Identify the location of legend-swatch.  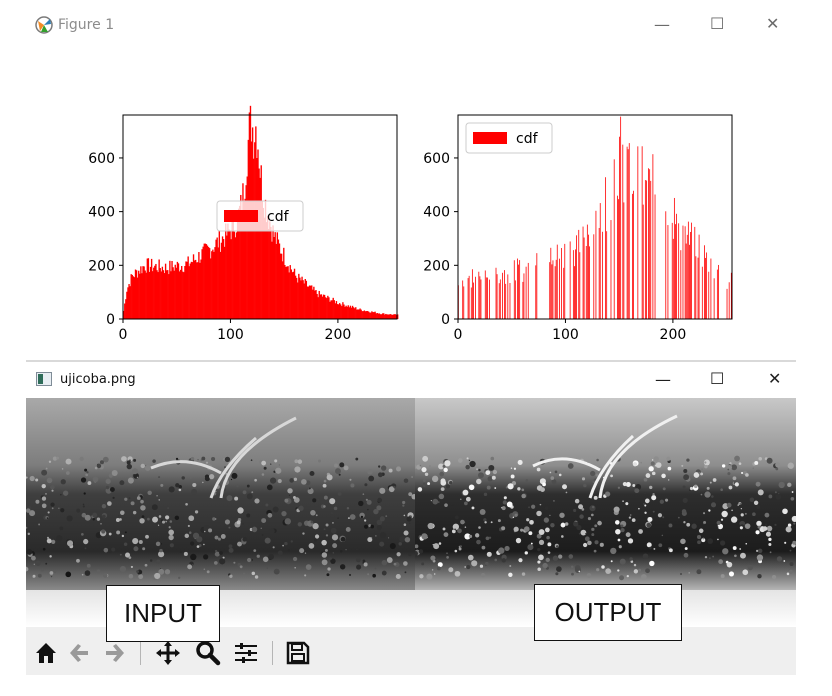
(241, 216).